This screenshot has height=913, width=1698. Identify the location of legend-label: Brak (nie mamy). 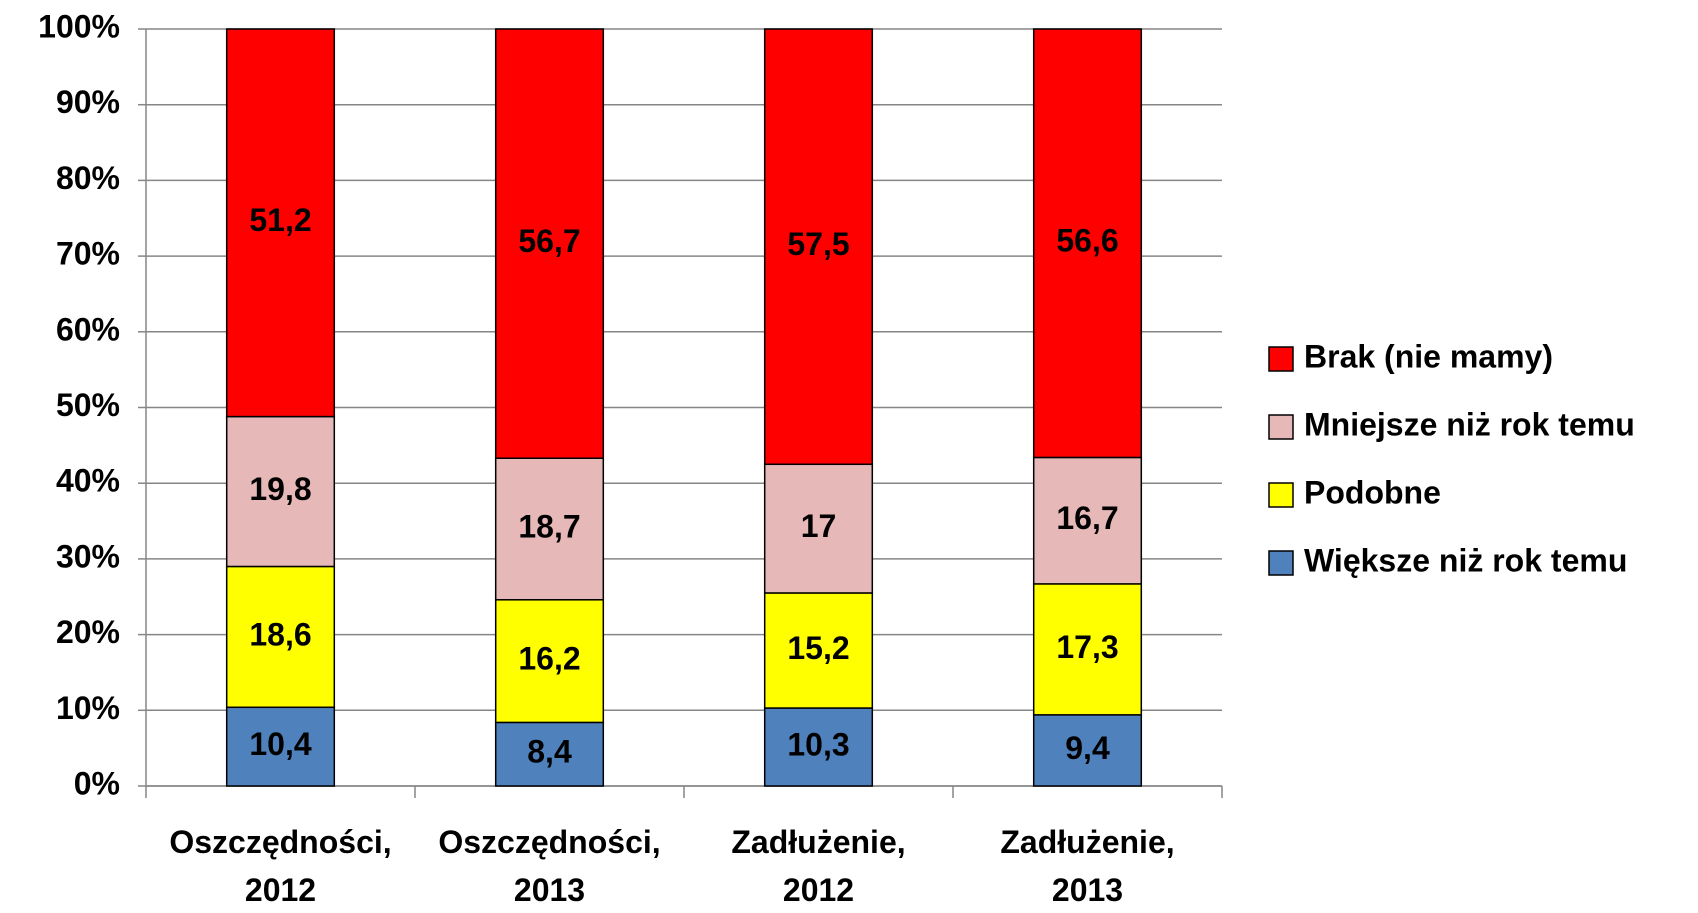
(1428, 356).